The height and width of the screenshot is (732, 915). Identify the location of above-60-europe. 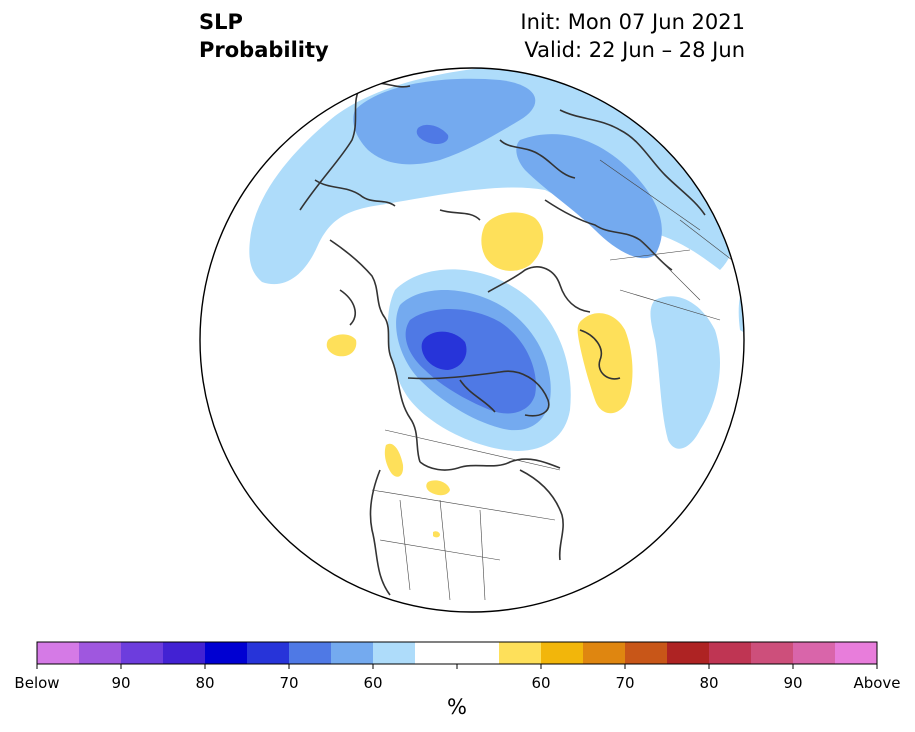
(605, 363).